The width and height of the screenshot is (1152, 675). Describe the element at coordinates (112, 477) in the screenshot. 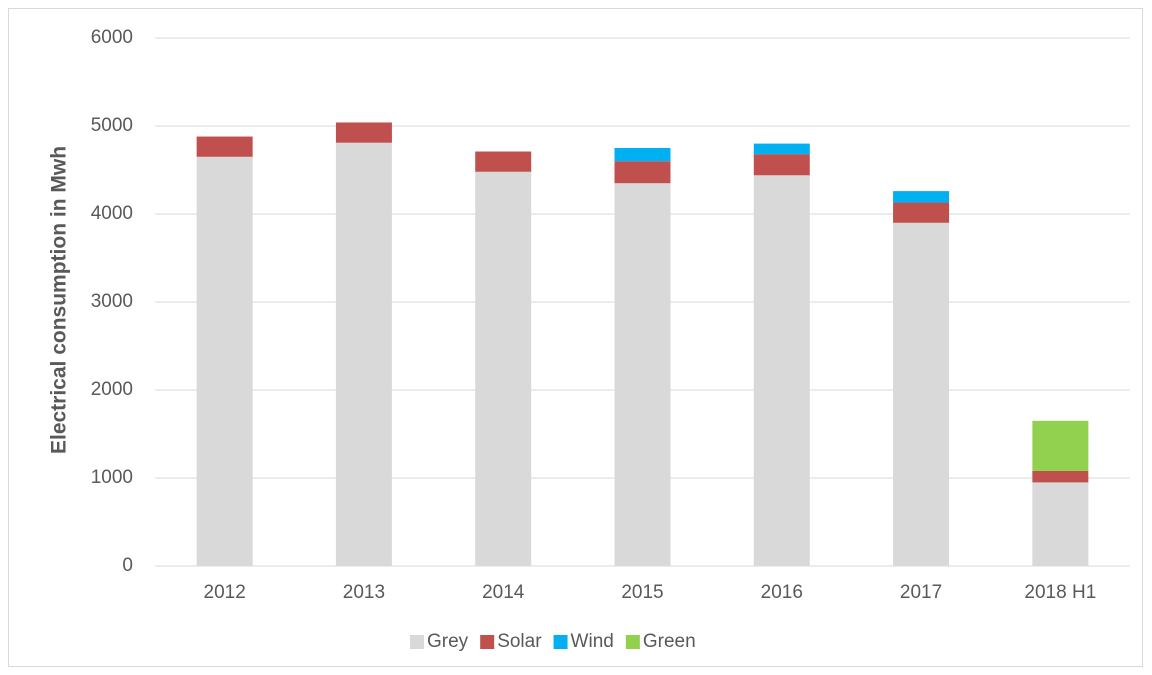

I see `y-tick-label: 1000` at that location.